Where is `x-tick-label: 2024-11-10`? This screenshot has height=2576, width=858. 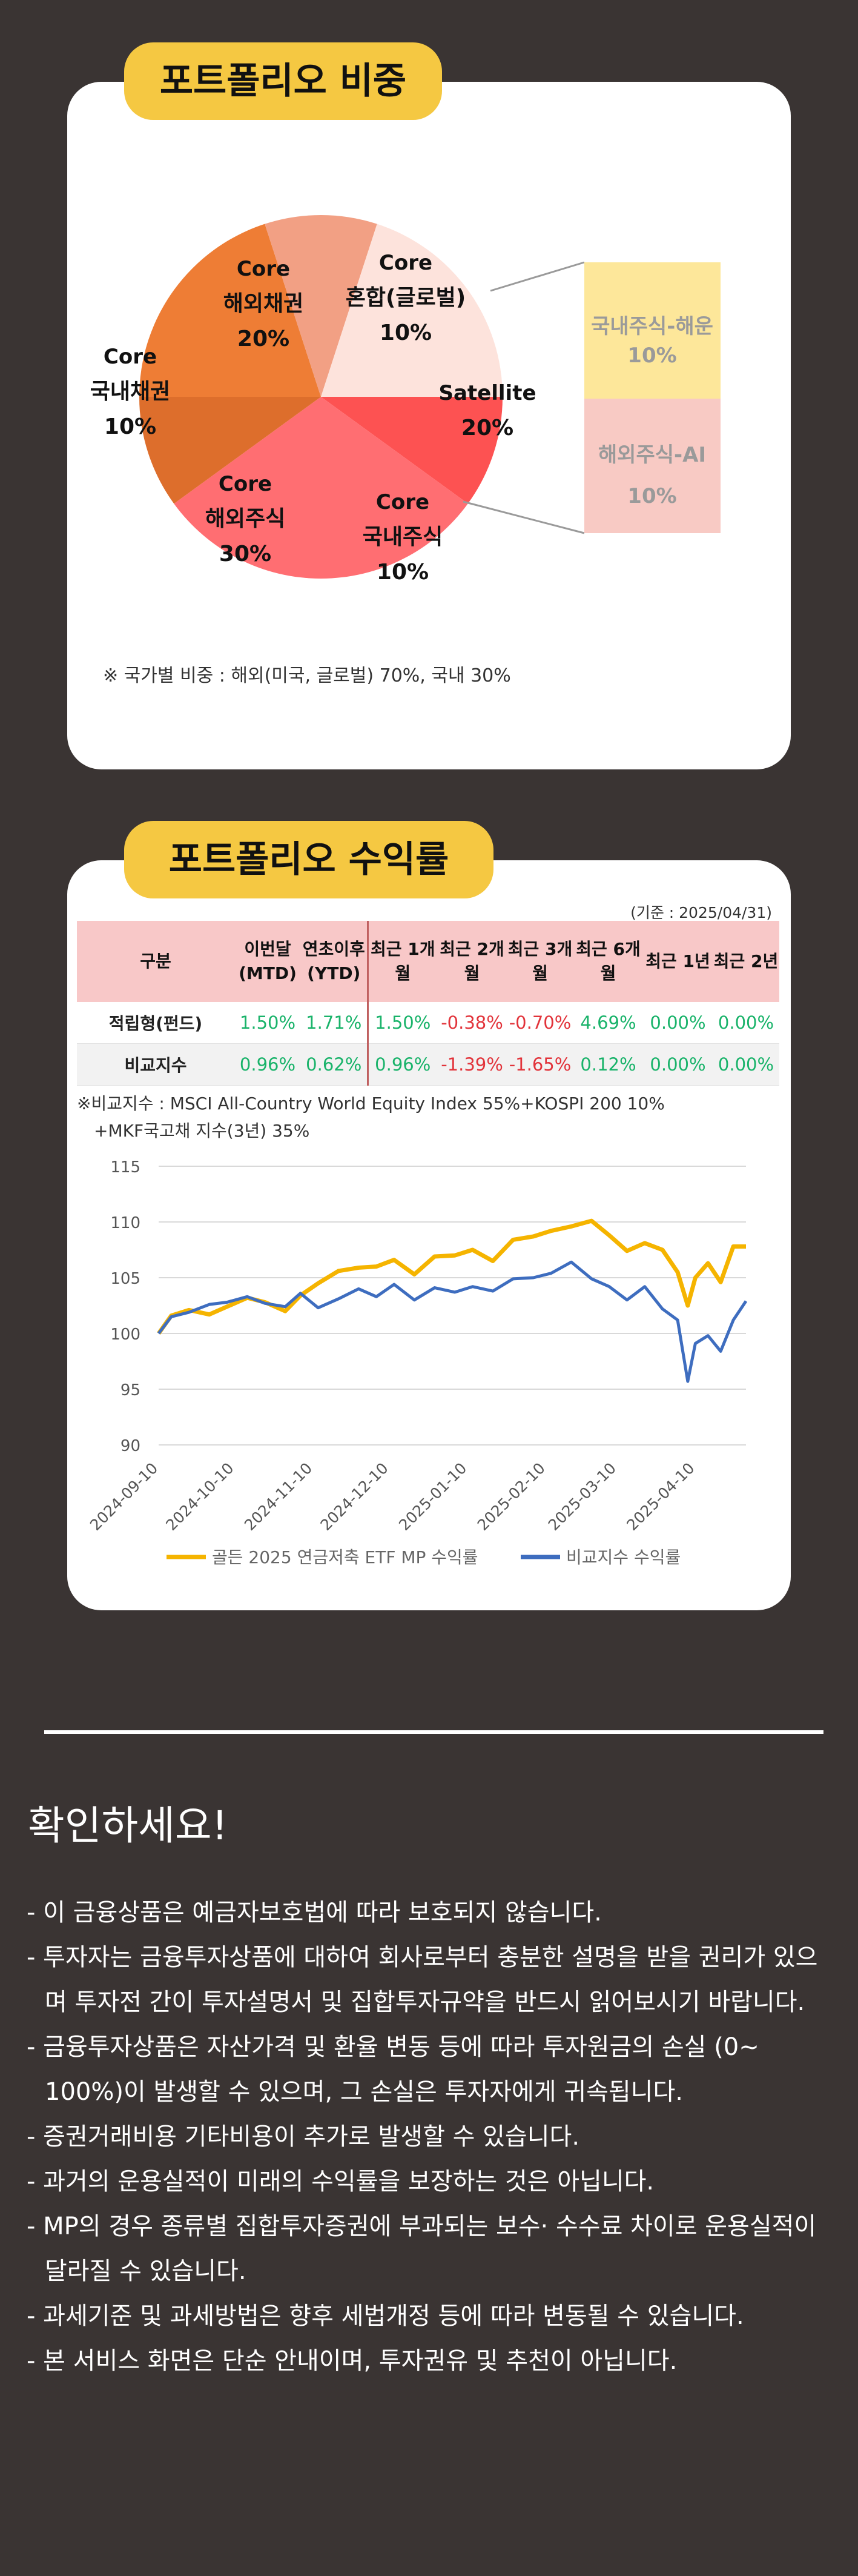 x-tick-label: 2024-11-10 is located at coordinates (278, 1497).